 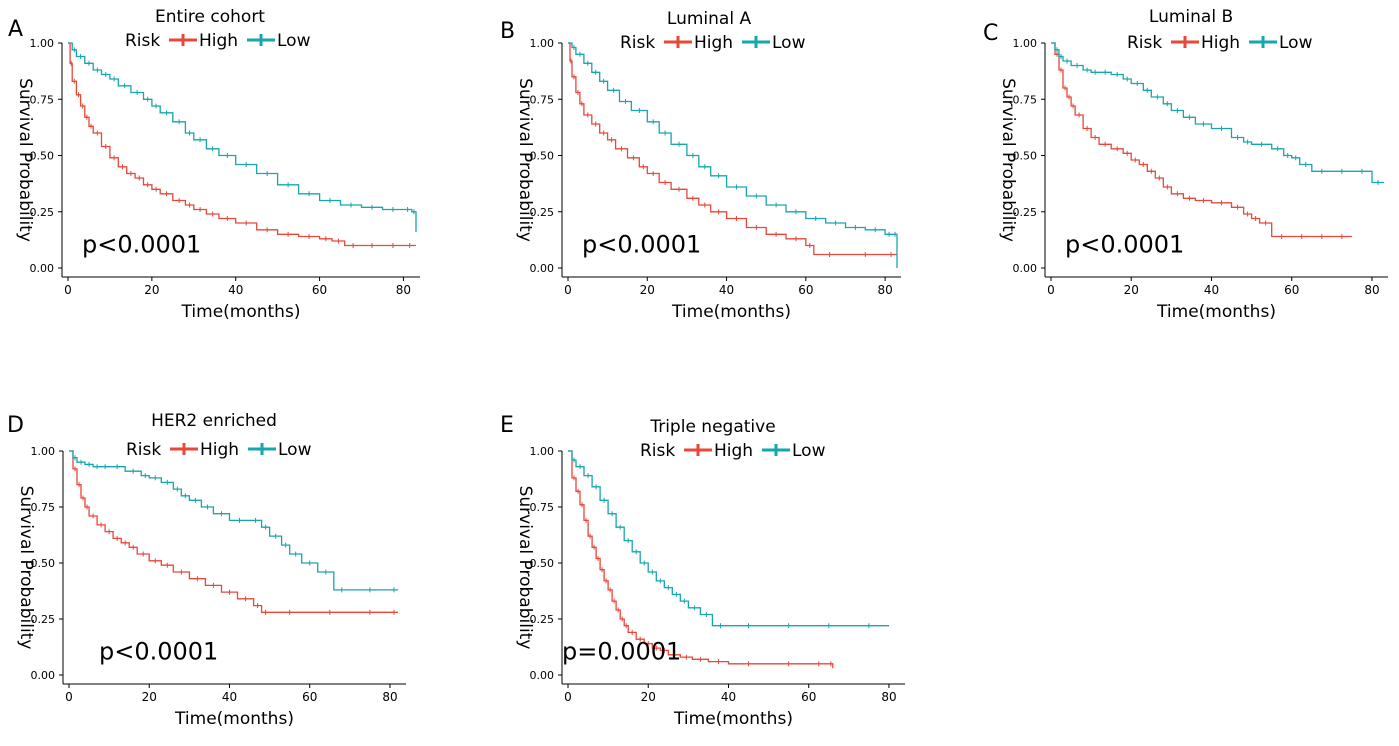 I want to click on chart-title: Luminal A, so click(x=709, y=19).